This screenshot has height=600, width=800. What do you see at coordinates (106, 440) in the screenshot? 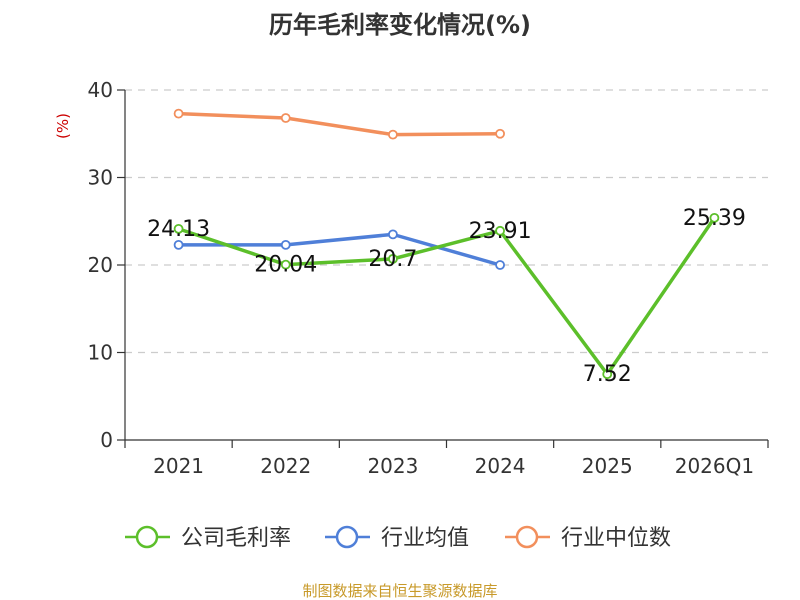
I see `y-tick-label: 0` at bounding box center [106, 440].